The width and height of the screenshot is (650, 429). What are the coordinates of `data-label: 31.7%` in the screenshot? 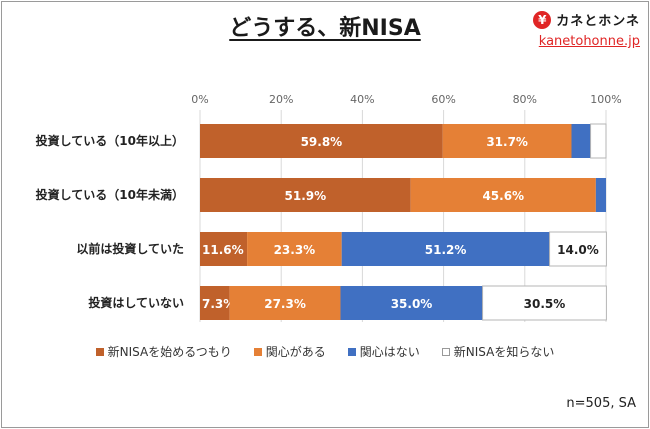 It's located at (507, 142).